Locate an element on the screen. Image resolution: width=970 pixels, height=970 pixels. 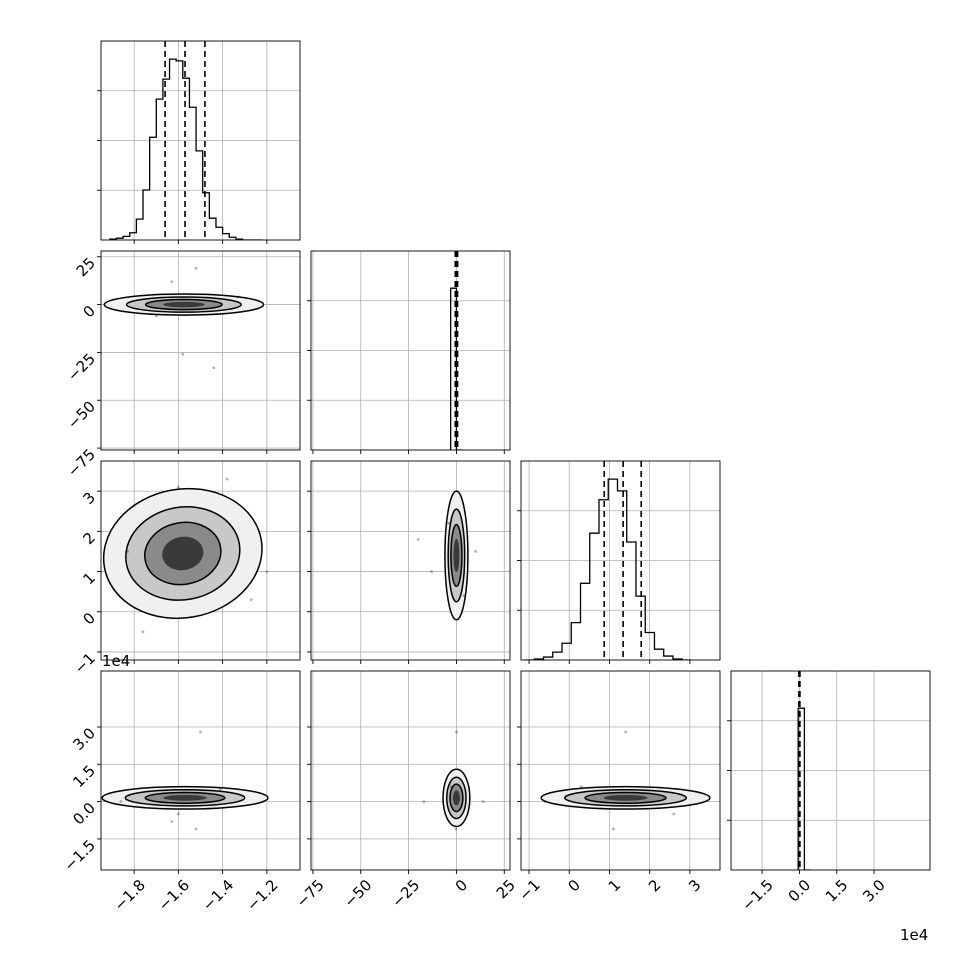
panel-r3-c1: −75 −50 −25 0 25 is located at coordinates (406, 790).